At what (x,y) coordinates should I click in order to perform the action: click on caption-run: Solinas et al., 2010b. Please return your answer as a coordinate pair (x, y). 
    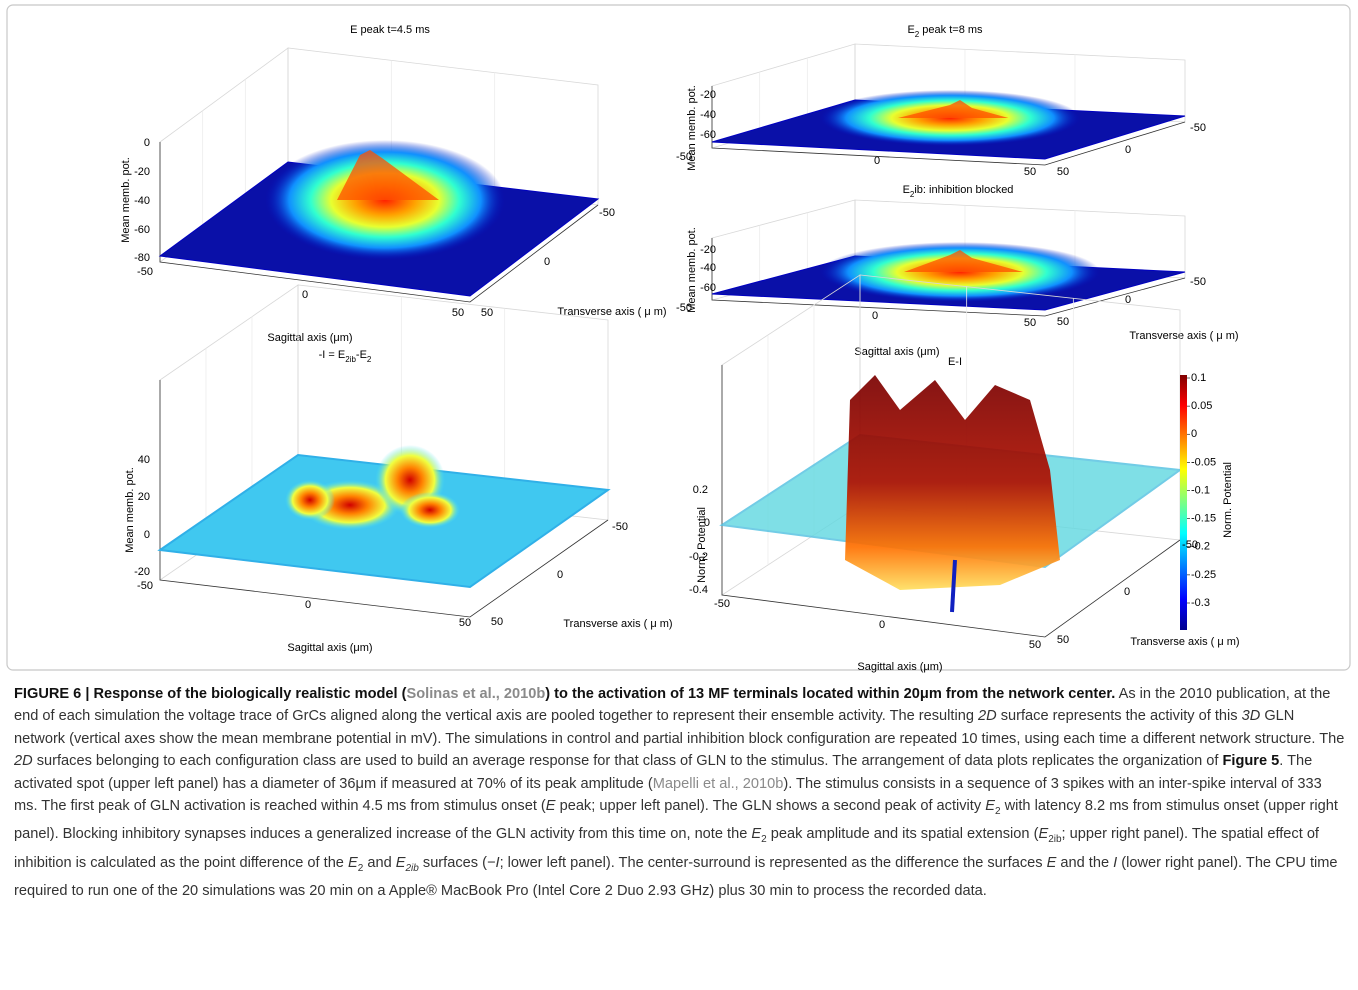
    Looking at the image, I should click on (476, 694).